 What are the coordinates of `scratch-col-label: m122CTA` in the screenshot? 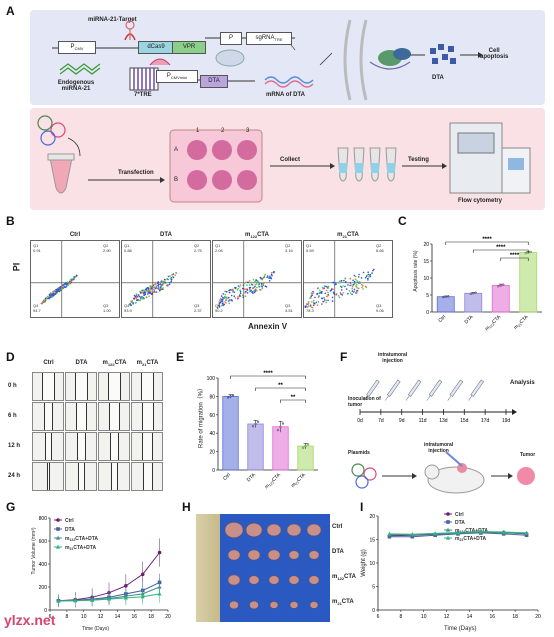 It's located at (114, 363).